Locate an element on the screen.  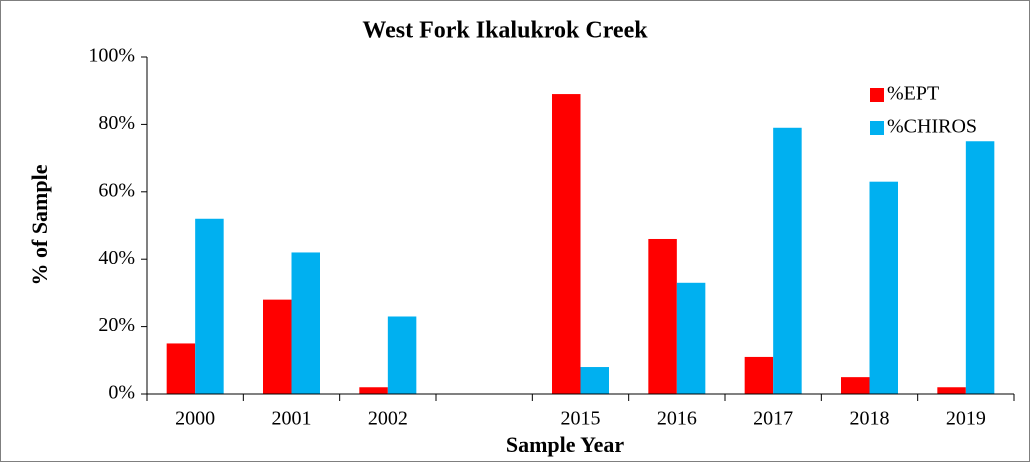
x-tick-label: 2001 is located at coordinates (292, 419).